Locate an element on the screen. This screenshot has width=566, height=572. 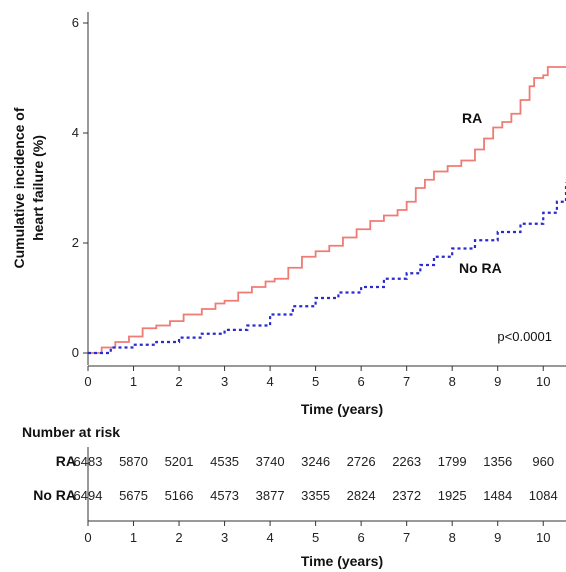
x-tick-label: 3 is located at coordinates (224, 381).